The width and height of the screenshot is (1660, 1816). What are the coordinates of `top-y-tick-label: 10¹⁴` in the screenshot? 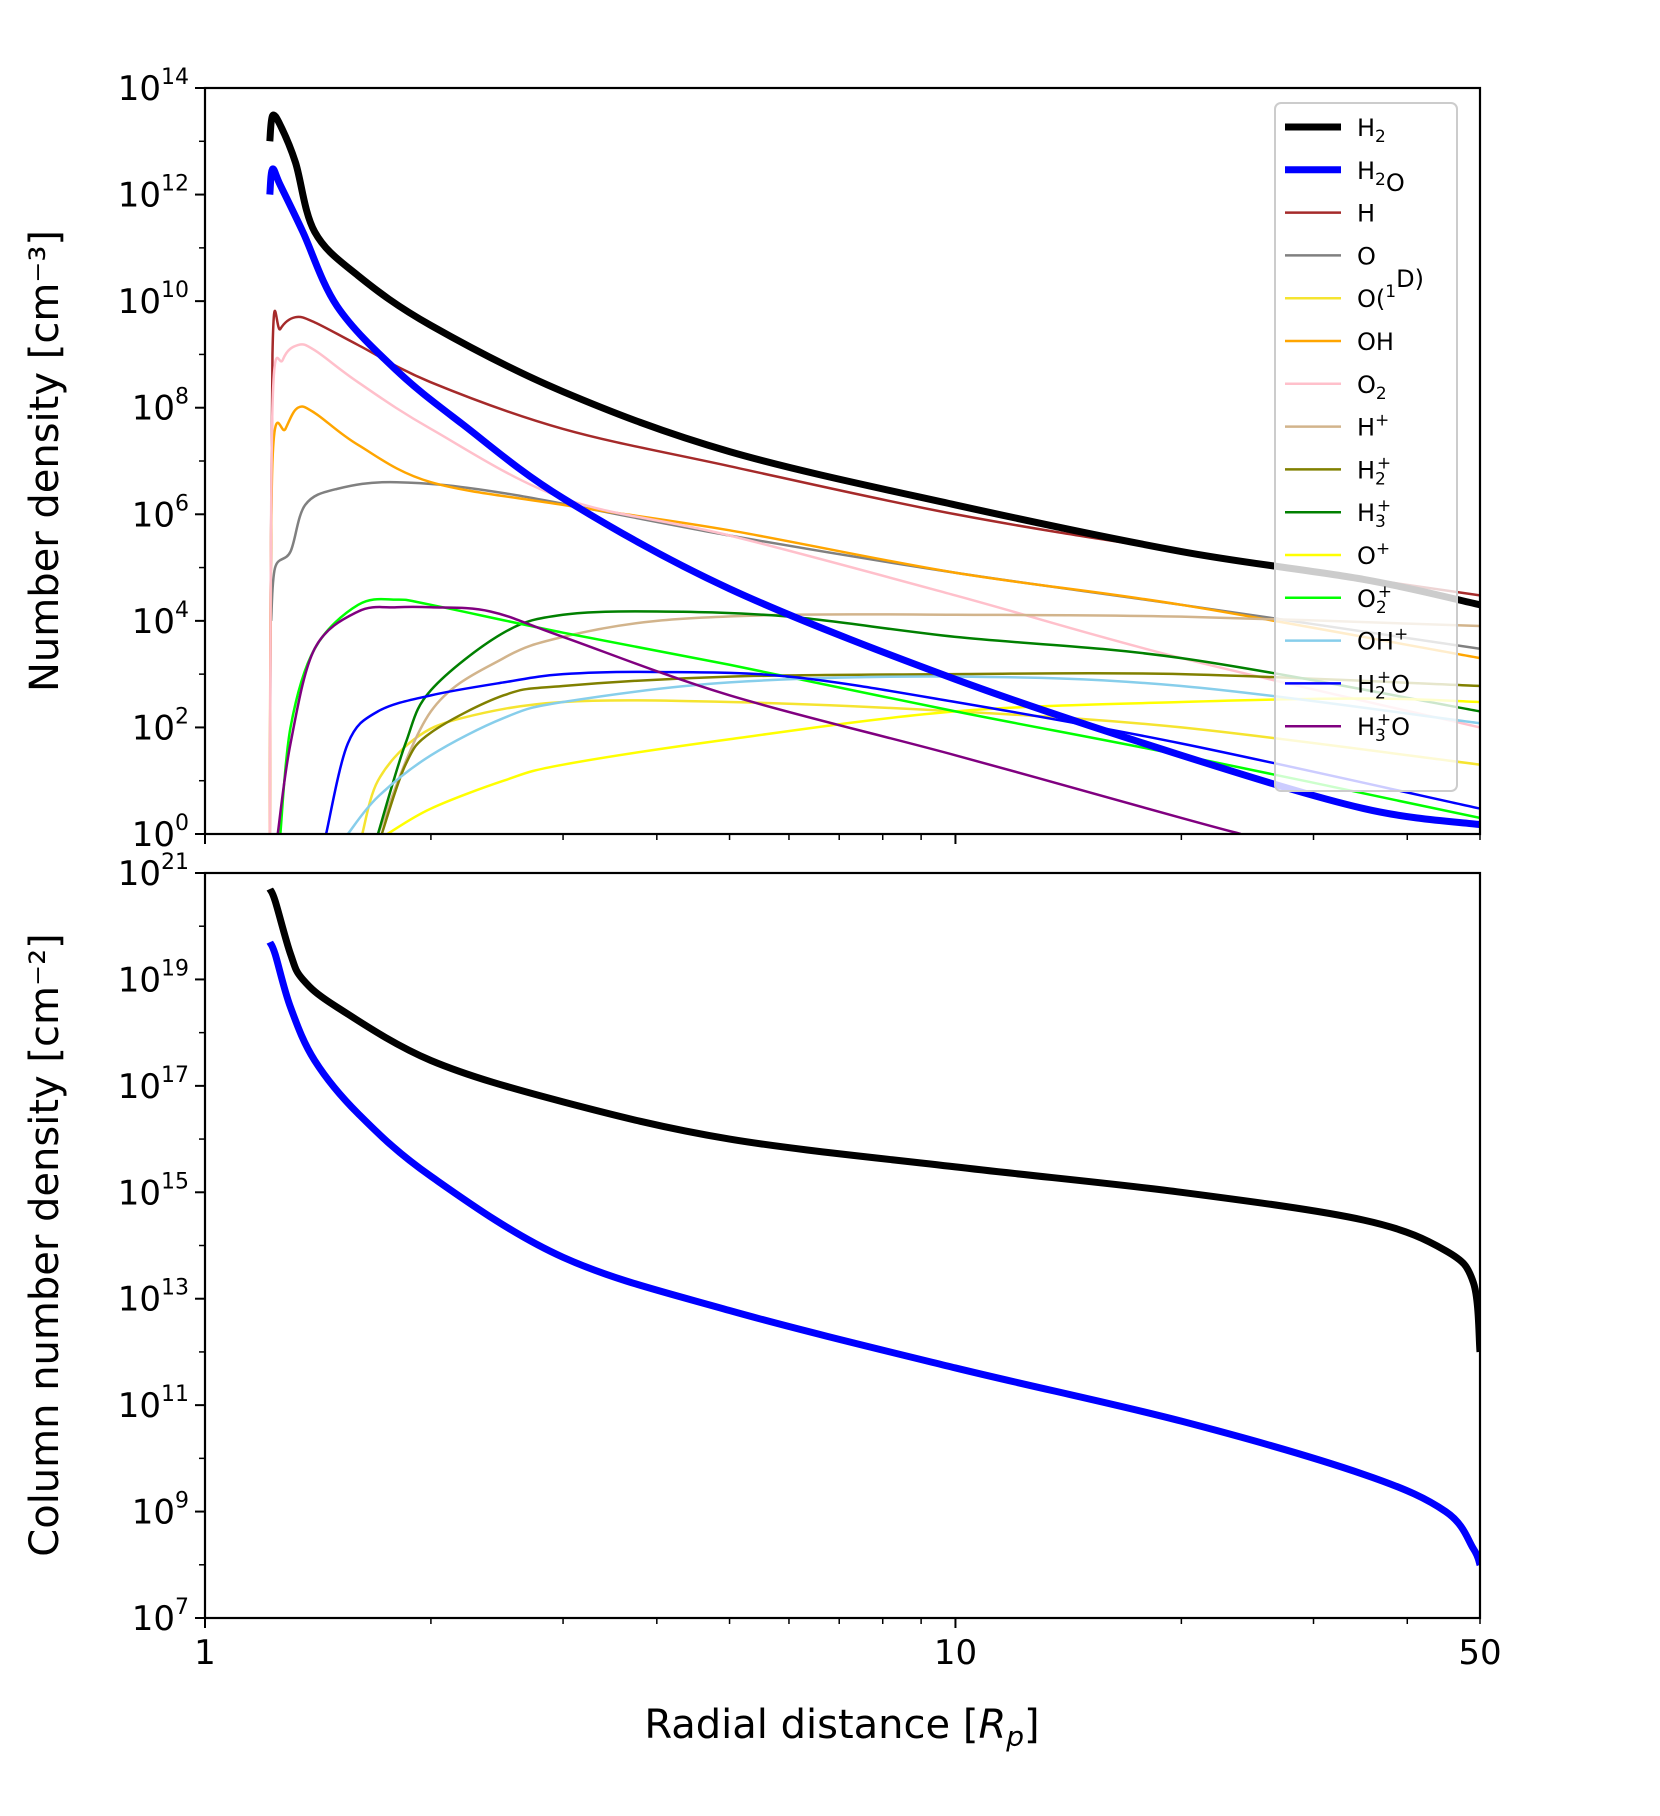 It's located at (153, 87).